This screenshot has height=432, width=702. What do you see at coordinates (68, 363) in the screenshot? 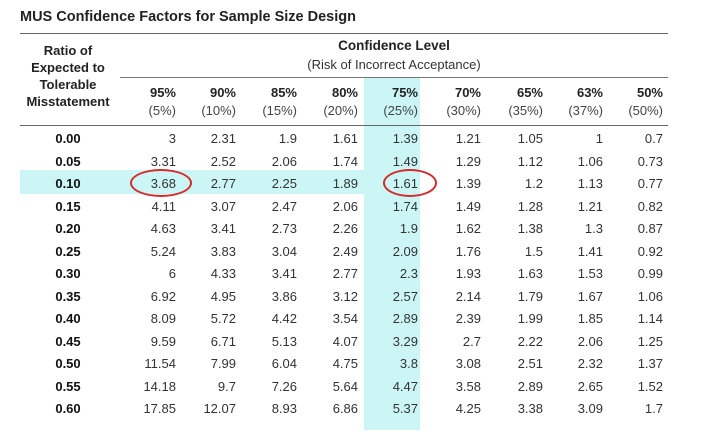
I see `ratio-cell: 0.50` at bounding box center [68, 363].